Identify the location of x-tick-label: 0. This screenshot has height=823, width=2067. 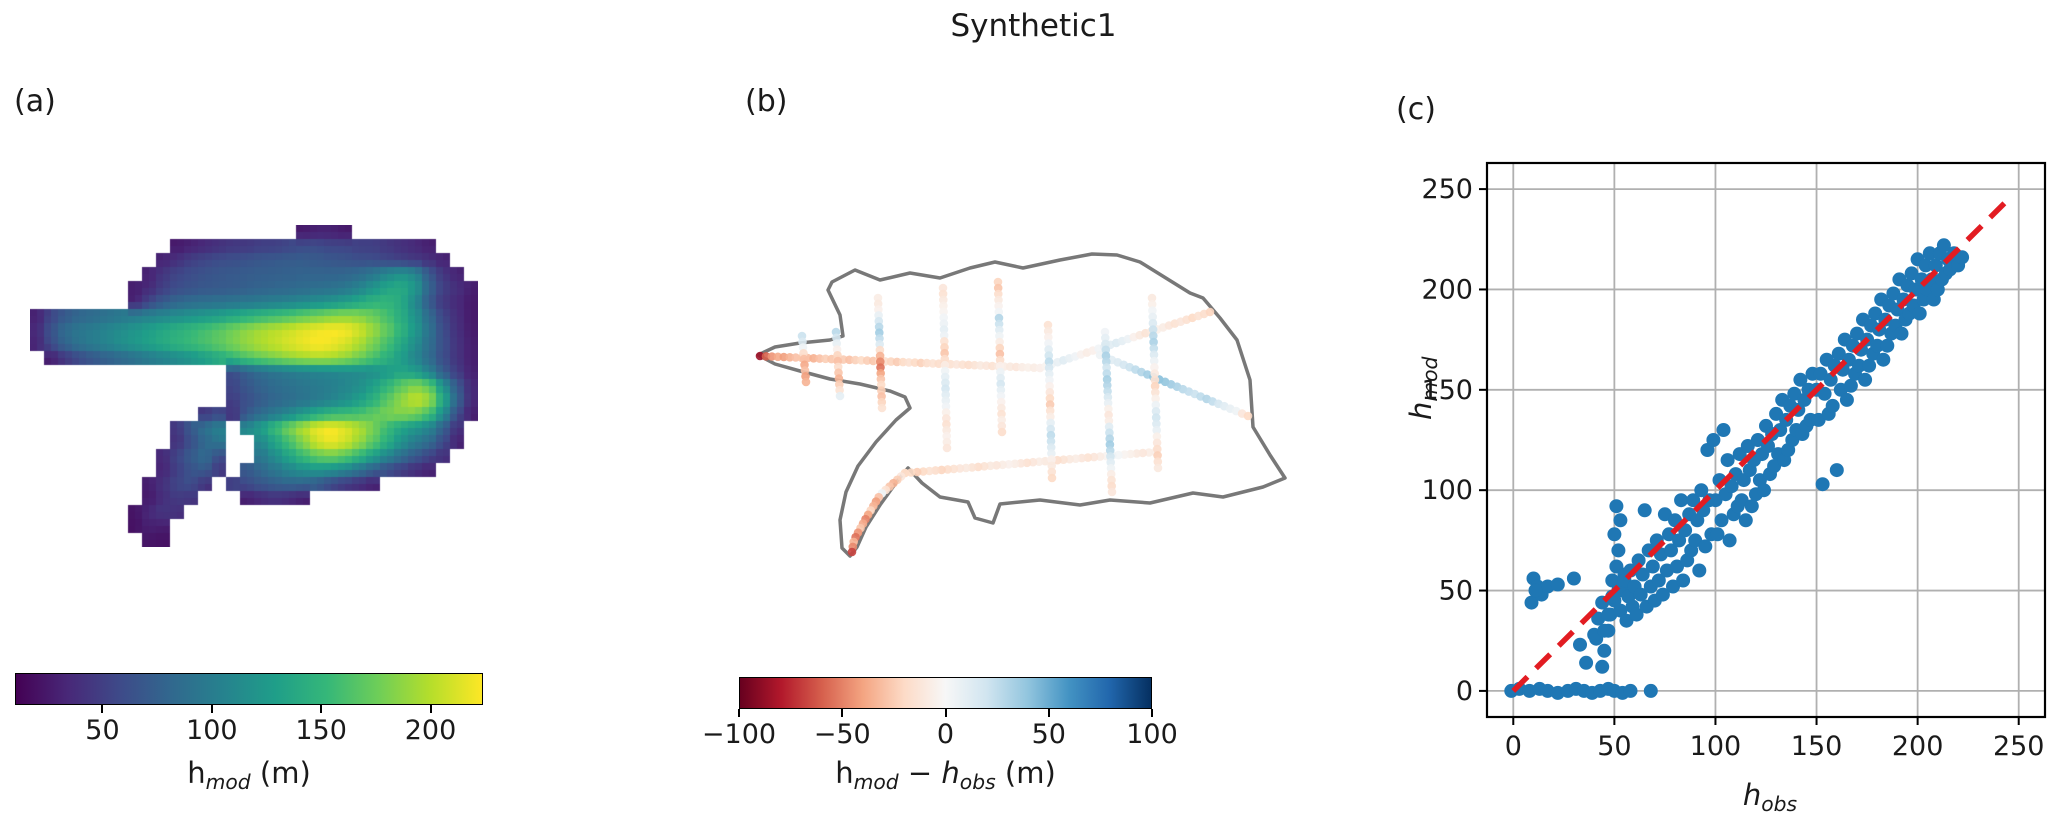
(1513, 746).